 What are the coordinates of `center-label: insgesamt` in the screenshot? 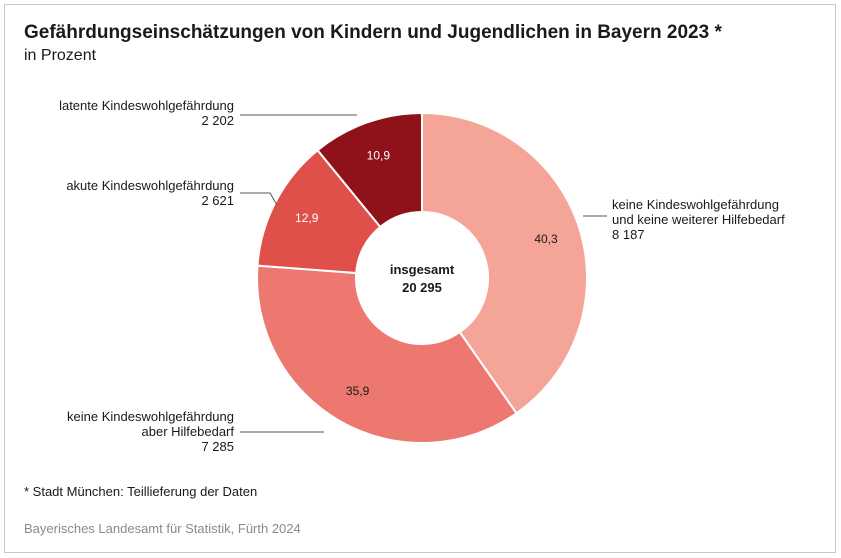 It's located at (422, 269).